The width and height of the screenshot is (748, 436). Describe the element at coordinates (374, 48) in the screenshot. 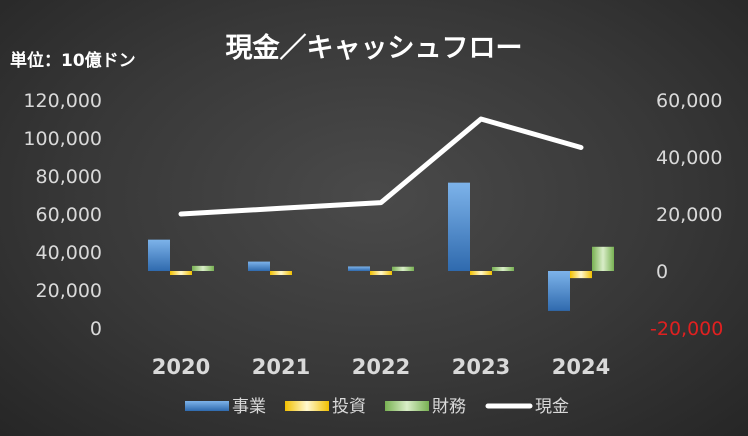

I see `chart-title: 現金／キャッシュフロー` at that location.